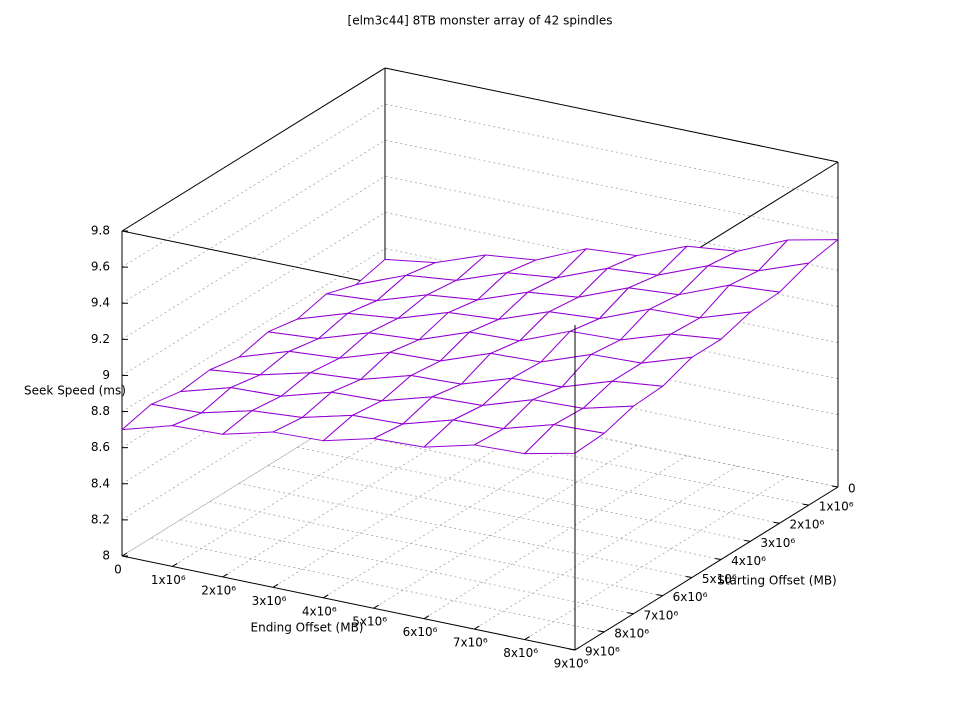 The width and height of the screenshot is (960, 720). I want to click on z-tick-label: 8.6, so click(100, 447).